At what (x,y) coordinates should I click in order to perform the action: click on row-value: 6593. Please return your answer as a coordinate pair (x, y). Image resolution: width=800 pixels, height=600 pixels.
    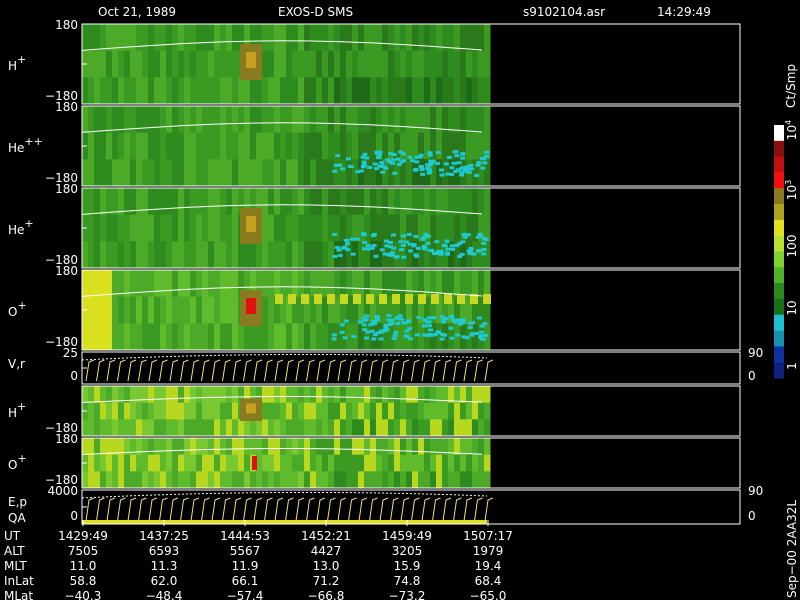
    Looking at the image, I should click on (164, 551).